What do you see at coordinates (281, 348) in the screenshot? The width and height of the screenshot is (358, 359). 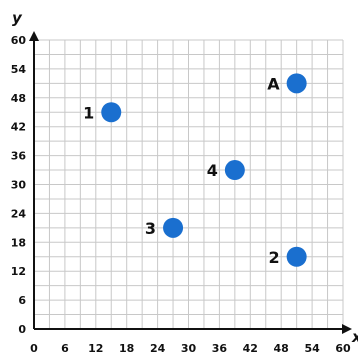 I see `x-tick-label: 48` at bounding box center [281, 348].